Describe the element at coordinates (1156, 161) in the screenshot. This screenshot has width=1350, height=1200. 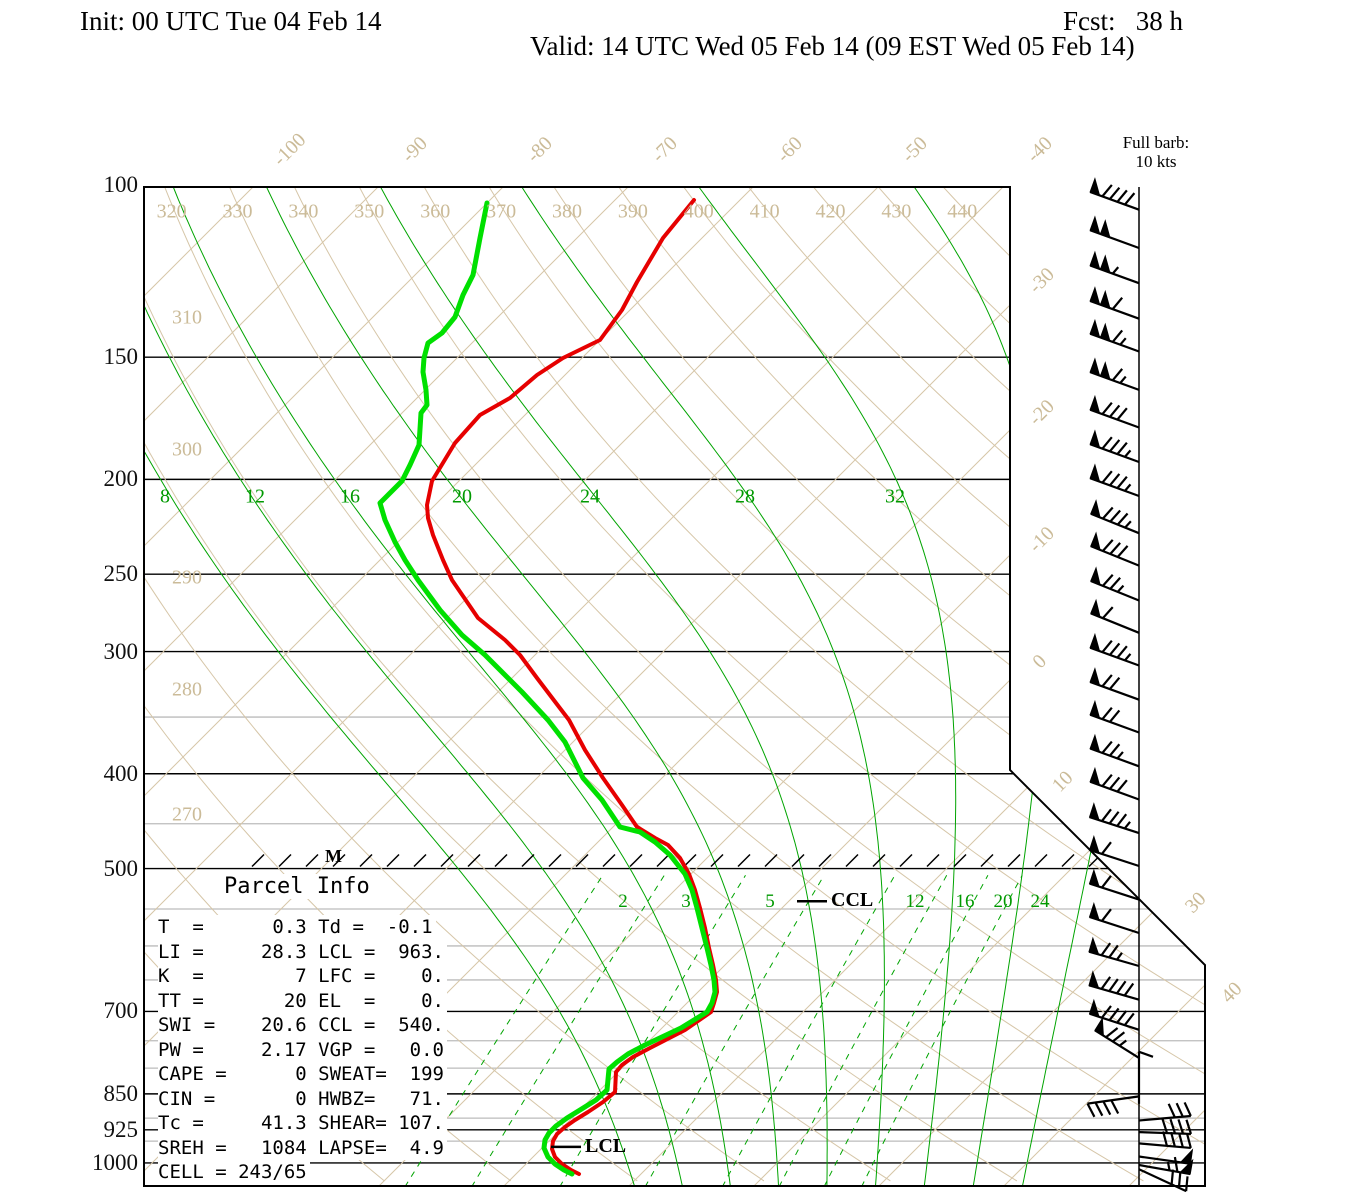
I see `wind-barb-legend-line2: 10 kts` at that location.